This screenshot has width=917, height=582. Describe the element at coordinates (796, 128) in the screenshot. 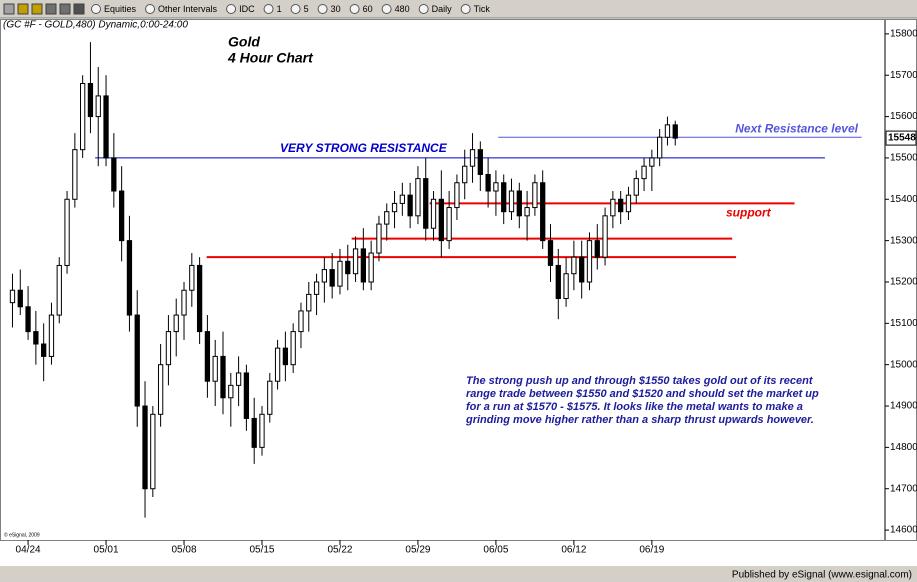

I see `level-label: Next Resistance level` at that location.